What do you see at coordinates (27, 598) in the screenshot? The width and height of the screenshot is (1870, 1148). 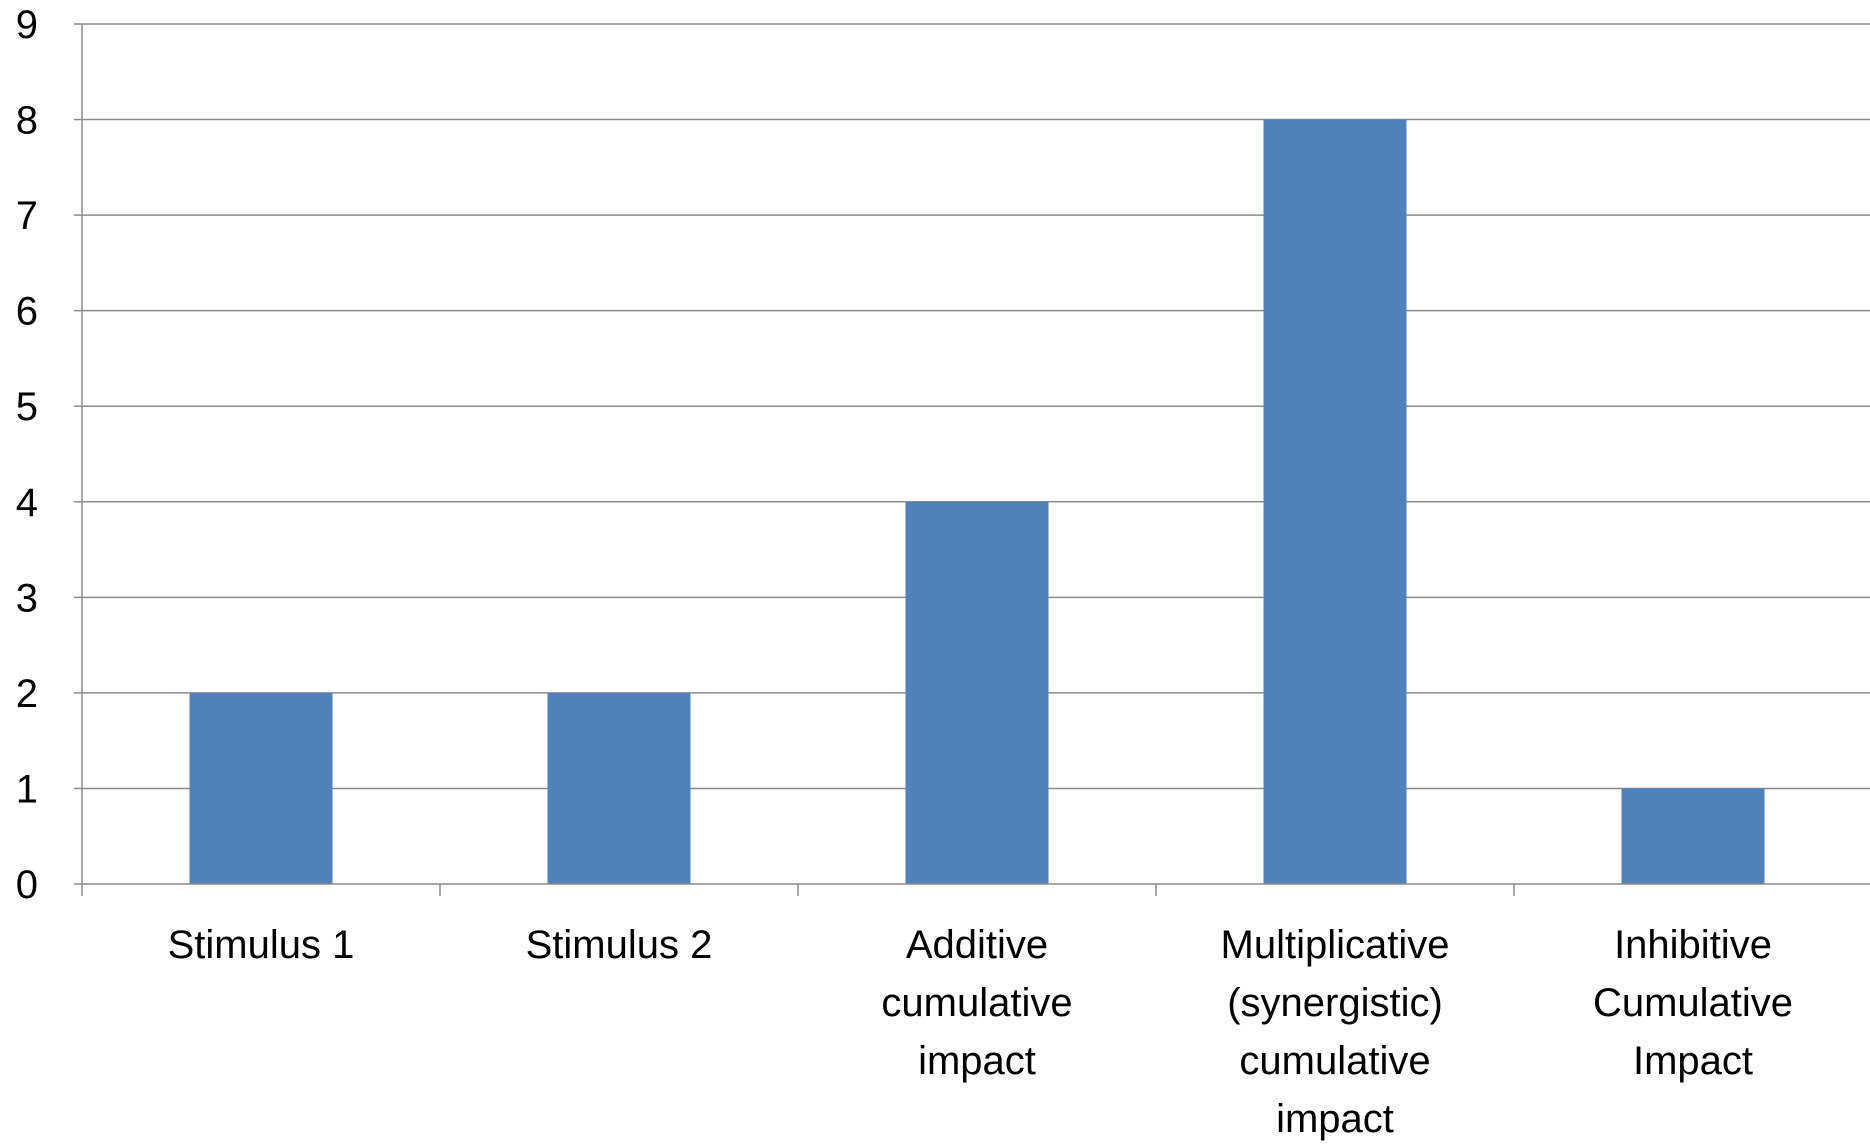 I see `y-tick-label: 3` at bounding box center [27, 598].